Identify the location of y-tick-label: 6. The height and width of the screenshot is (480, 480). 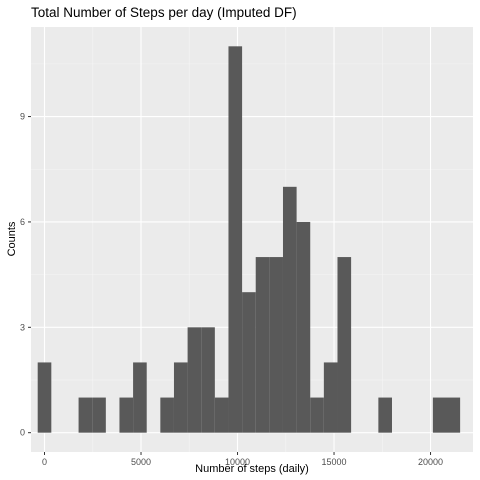
(22, 222).